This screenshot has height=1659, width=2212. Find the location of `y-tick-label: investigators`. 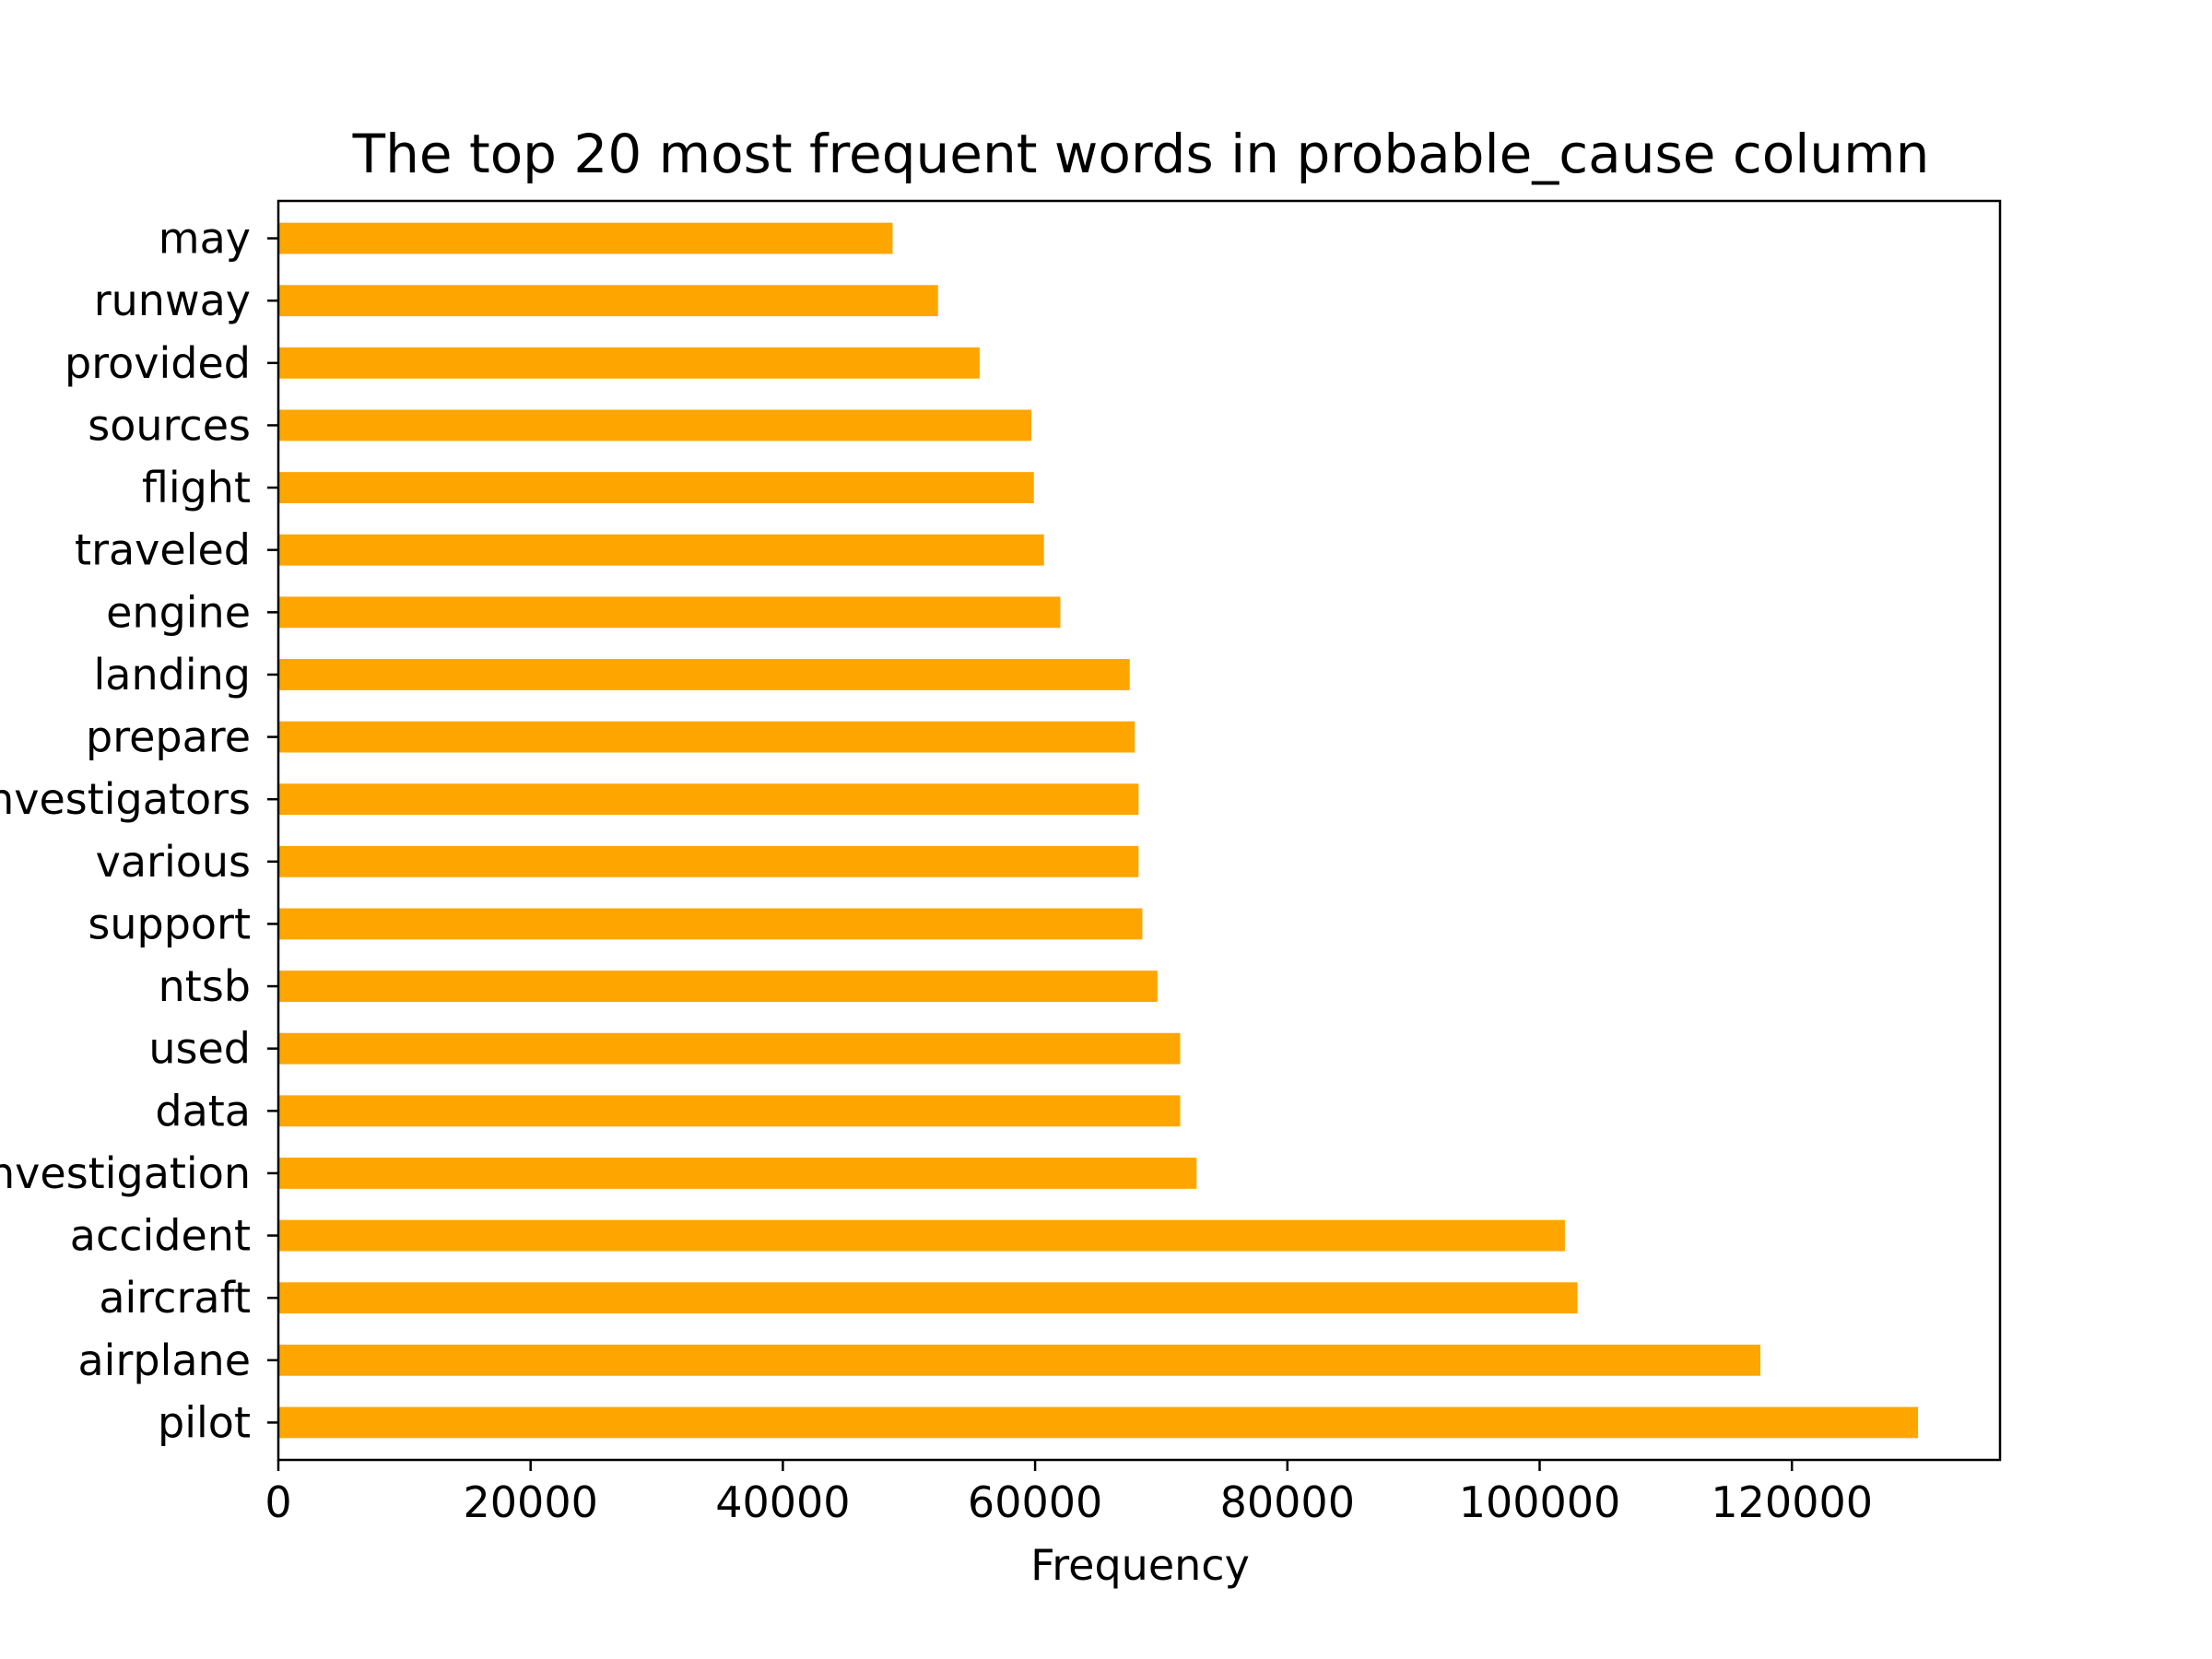

y-tick-label: investigators is located at coordinates (125, 799).